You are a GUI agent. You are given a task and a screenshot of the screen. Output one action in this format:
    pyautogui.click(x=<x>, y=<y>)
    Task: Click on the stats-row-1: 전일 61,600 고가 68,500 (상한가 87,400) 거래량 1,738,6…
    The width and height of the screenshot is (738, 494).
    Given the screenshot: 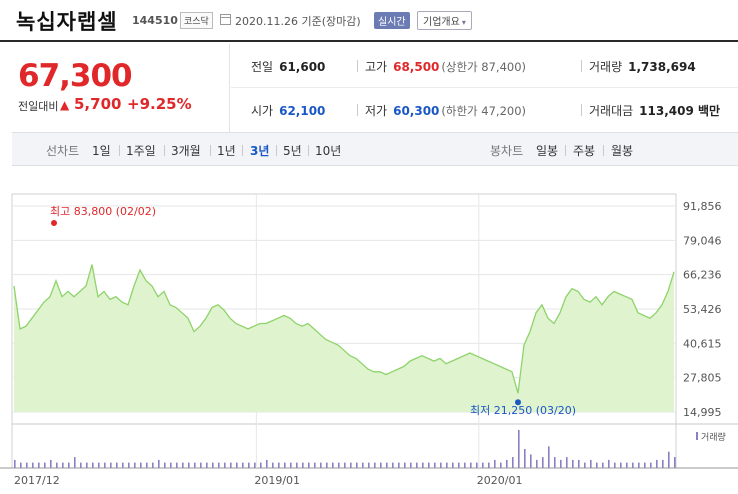 What is the action you would take?
    pyautogui.click(x=484, y=66)
    